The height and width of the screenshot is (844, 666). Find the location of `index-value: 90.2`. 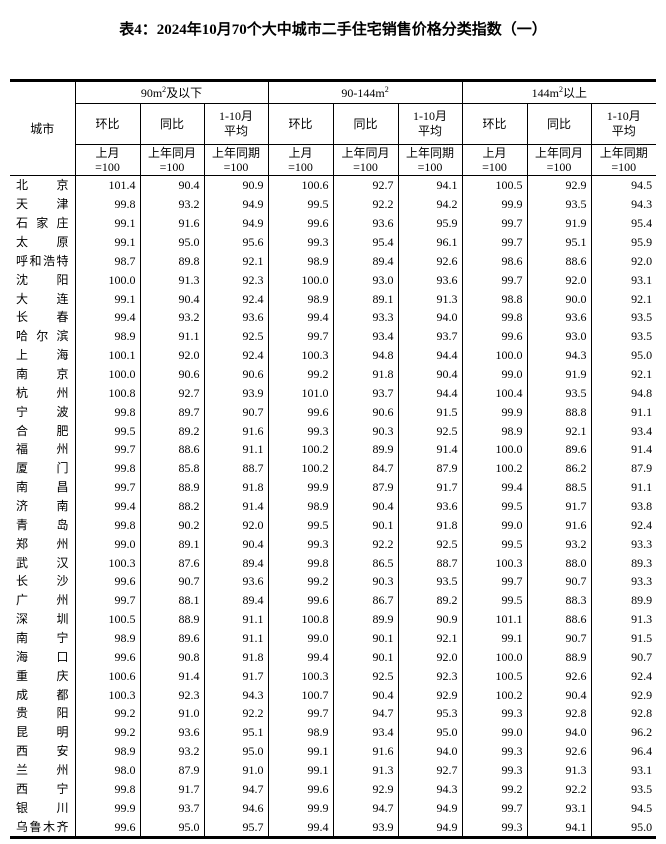

index-value: 90.2 is located at coordinates (171, 525).